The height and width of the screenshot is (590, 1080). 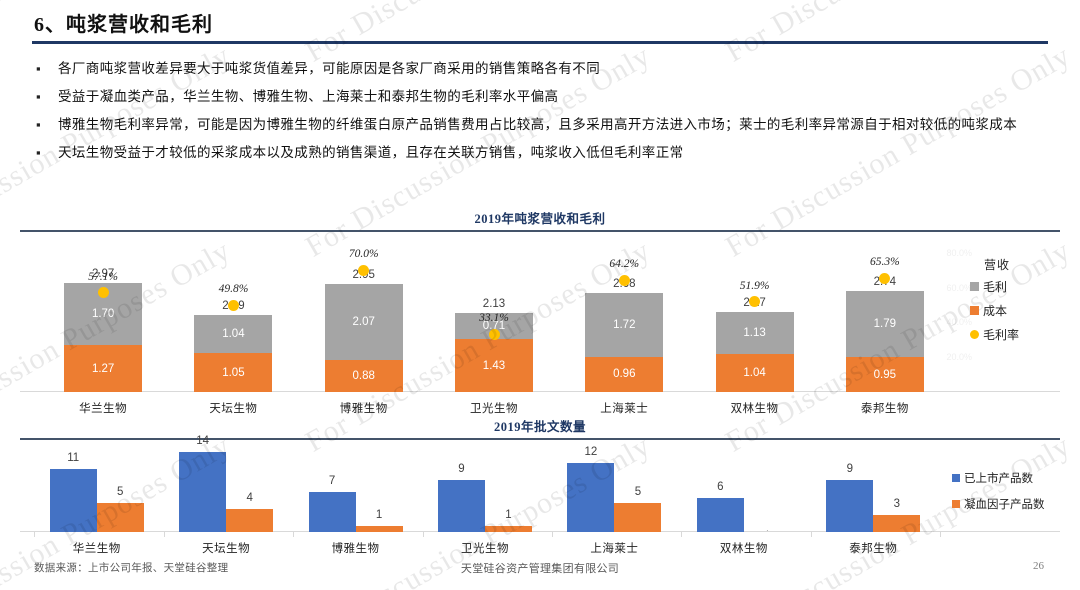 What do you see at coordinates (998, 479) in the screenshot?
I see `chart2-legend-label-listed: 已上市产品数` at bounding box center [998, 479].